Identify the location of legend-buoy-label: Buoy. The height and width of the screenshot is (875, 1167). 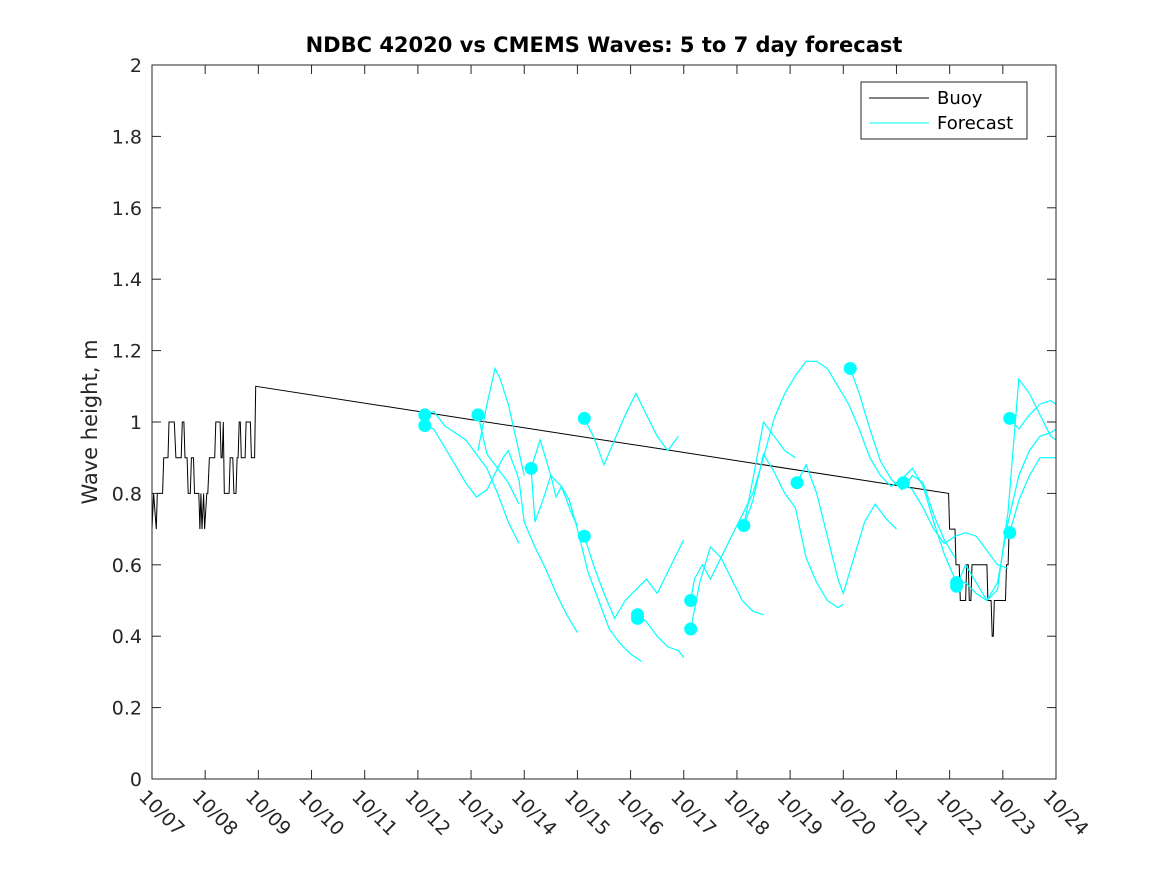
(960, 98).